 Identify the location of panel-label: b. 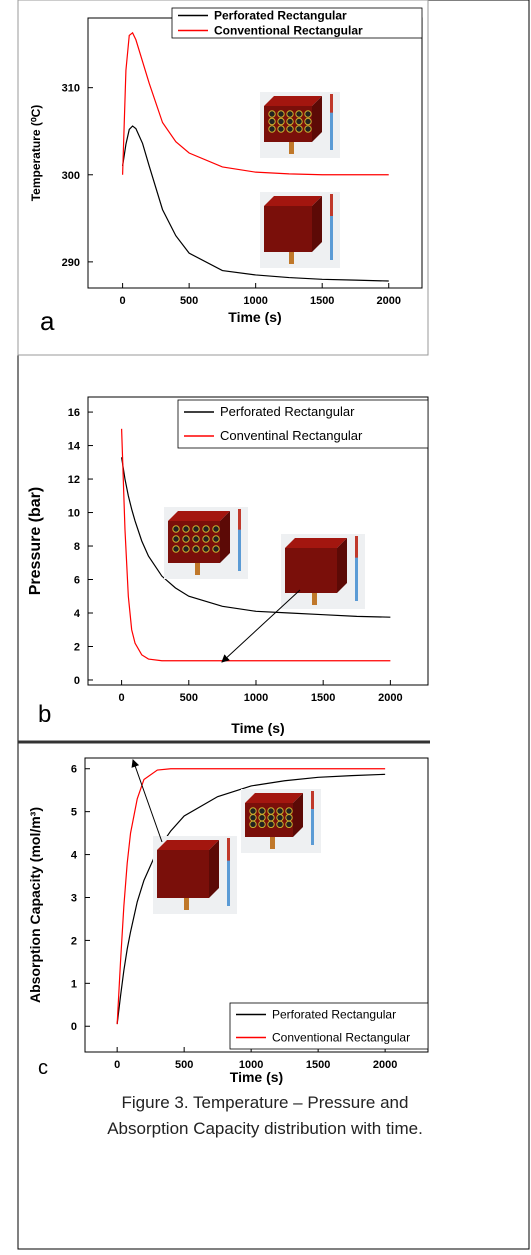
(44, 714).